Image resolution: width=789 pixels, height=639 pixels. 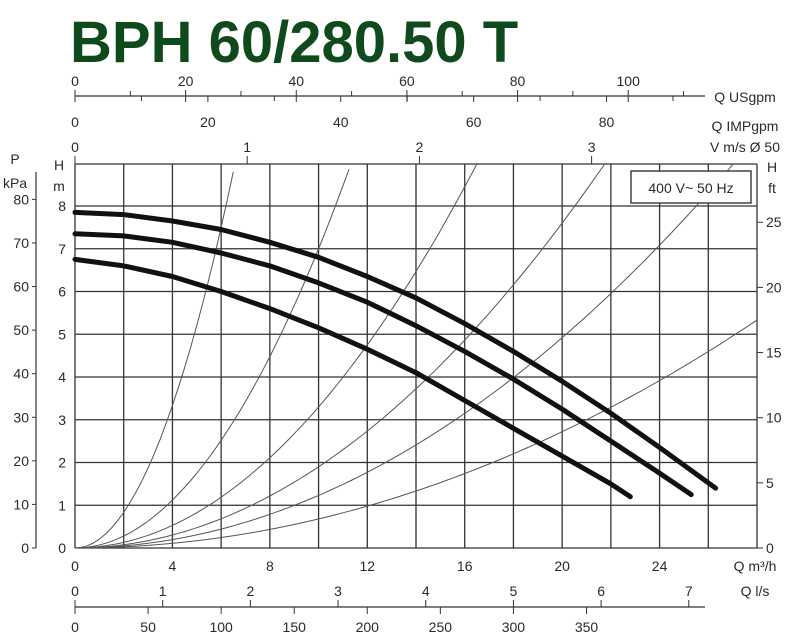 What do you see at coordinates (587, 627) in the screenshot?
I see `tick-label: 350` at bounding box center [587, 627].